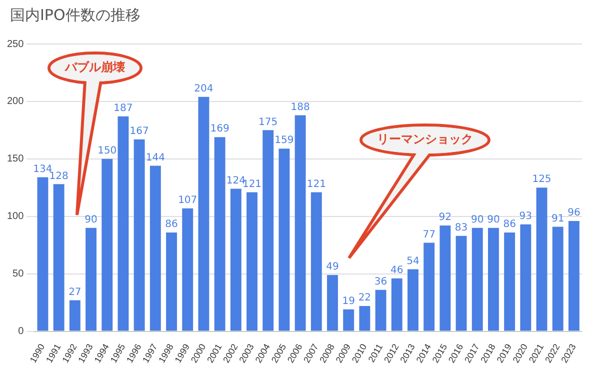 The image size is (590, 368). I want to click on annotation: リーマンショック, so click(425, 139).